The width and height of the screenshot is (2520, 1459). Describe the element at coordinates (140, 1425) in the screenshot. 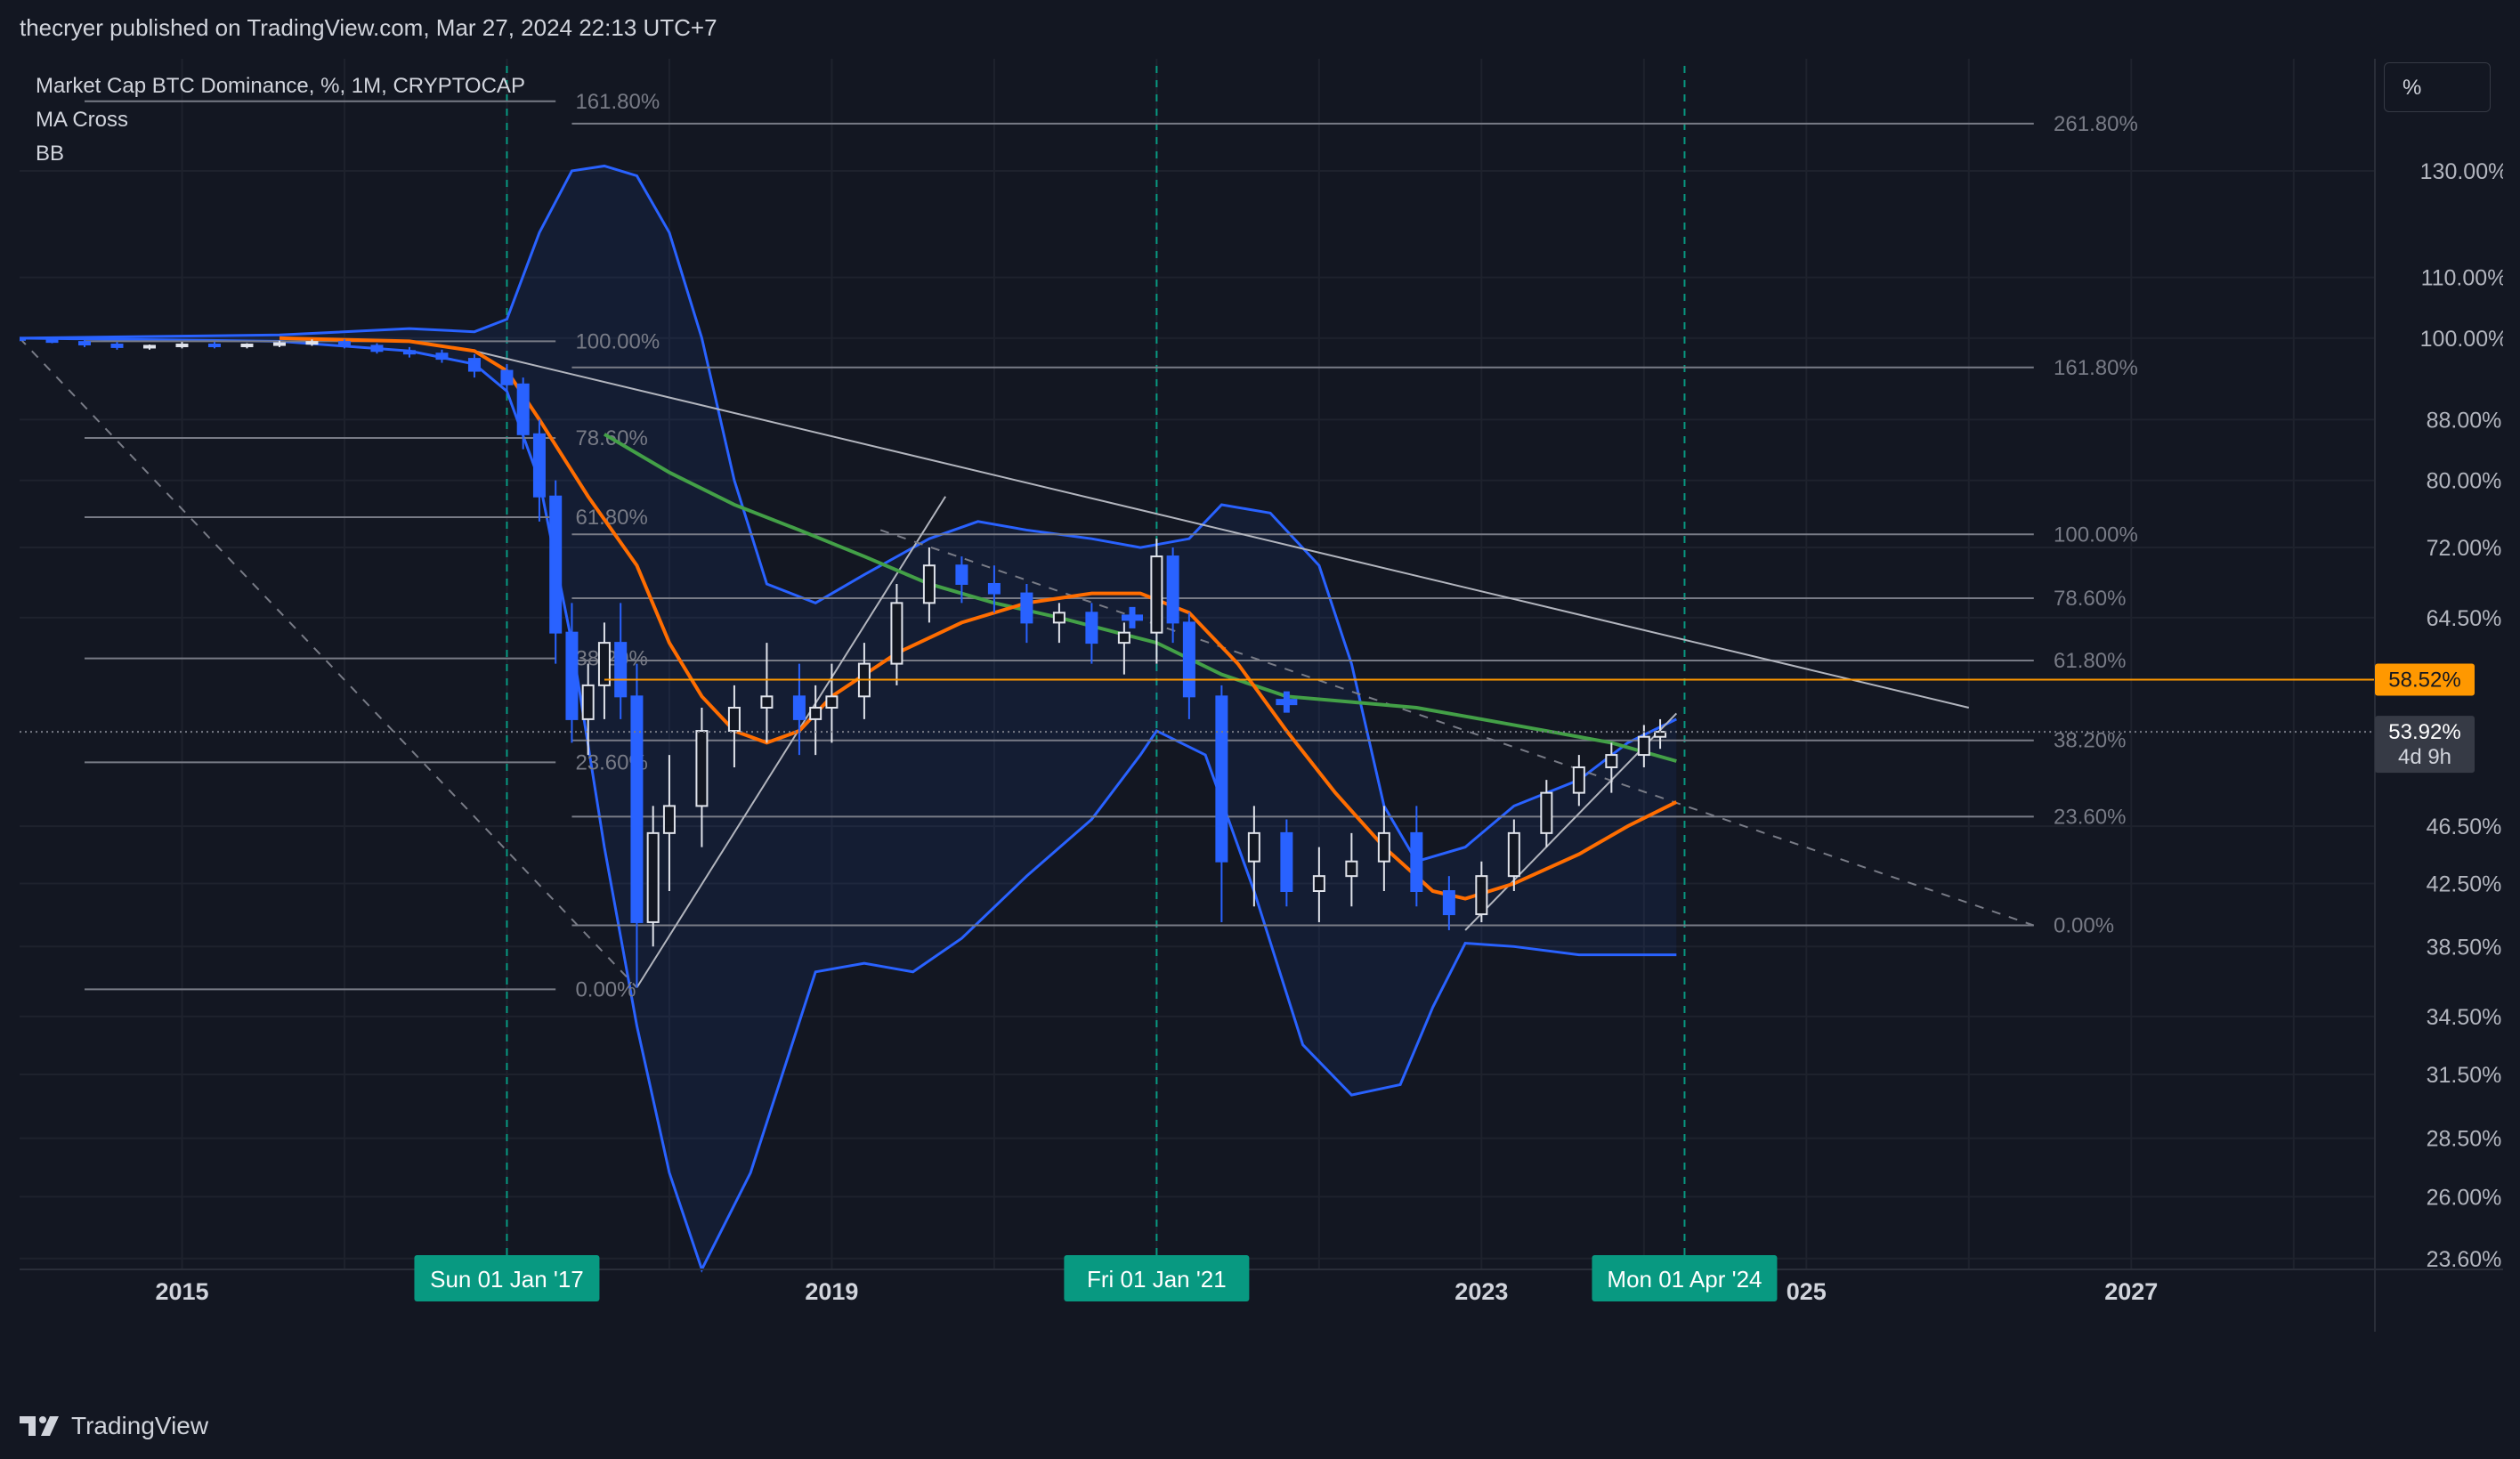

I see `footer-brand: TradingView` at that location.